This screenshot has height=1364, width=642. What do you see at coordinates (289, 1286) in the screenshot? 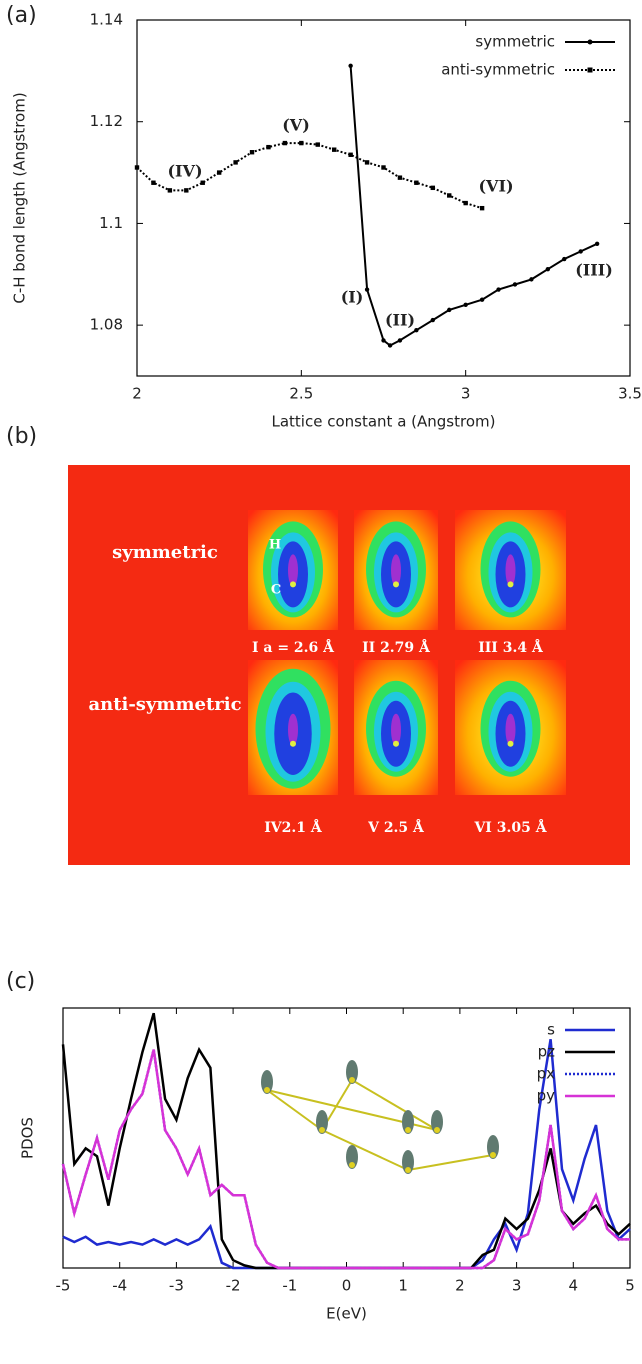
I see `x-tick-label: -1` at bounding box center [289, 1286].